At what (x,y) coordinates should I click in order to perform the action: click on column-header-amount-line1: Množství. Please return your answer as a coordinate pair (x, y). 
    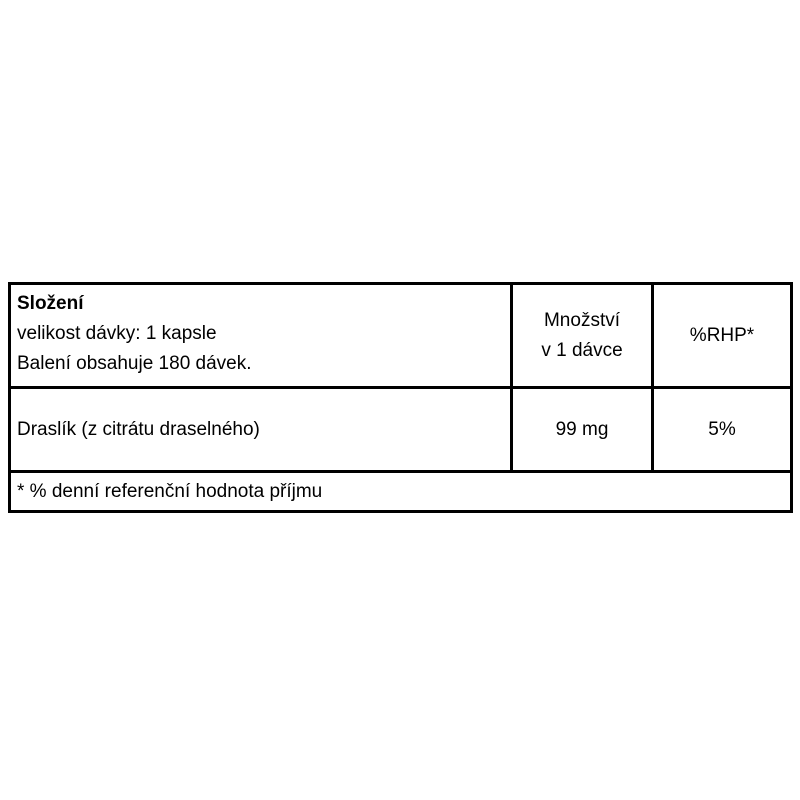
    Looking at the image, I should click on (582, 320).